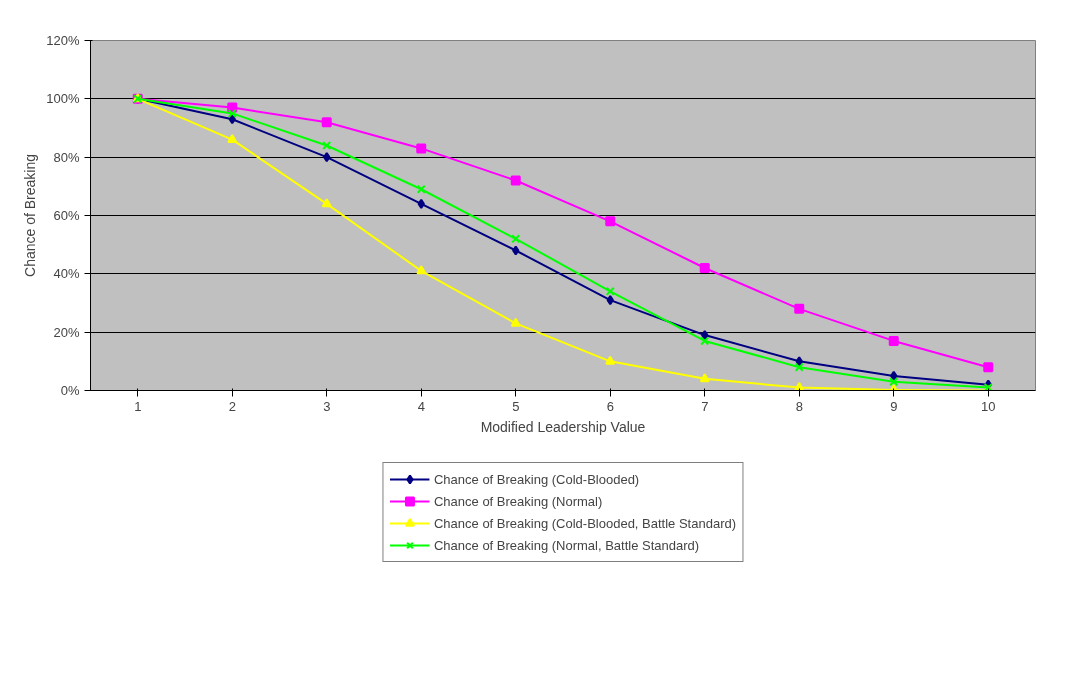 The width and height of the screenshot is (1091, 682). What do you see at coordinates (705, 406) in the screenshot?
I see `x-tick-label: 7` at bounding box center [705, 406].